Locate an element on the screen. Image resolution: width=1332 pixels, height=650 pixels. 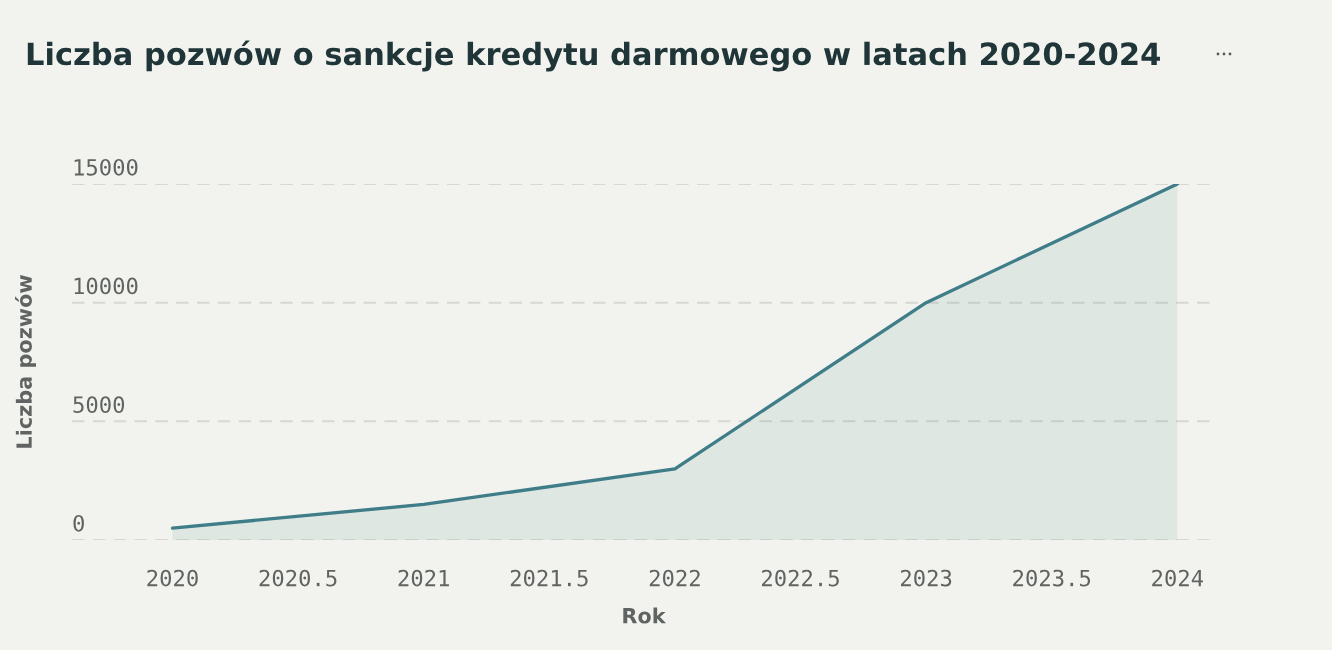
x-tick-label: 2020 is located at coordinates (172, 578).